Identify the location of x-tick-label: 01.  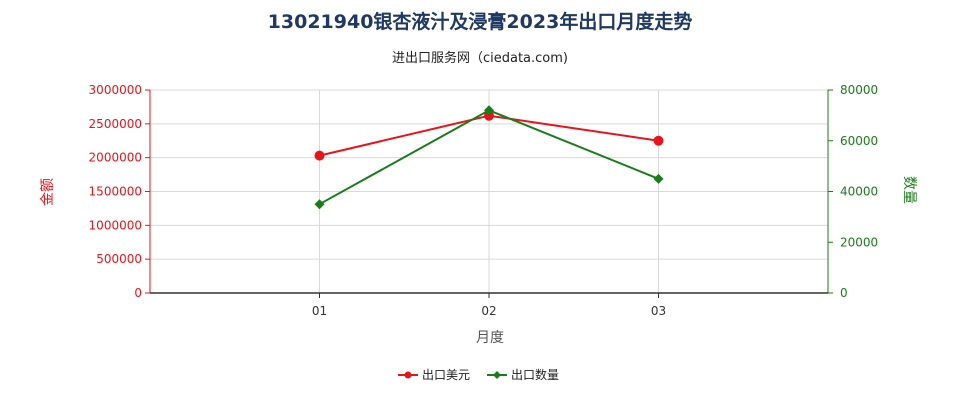
(319, 311).